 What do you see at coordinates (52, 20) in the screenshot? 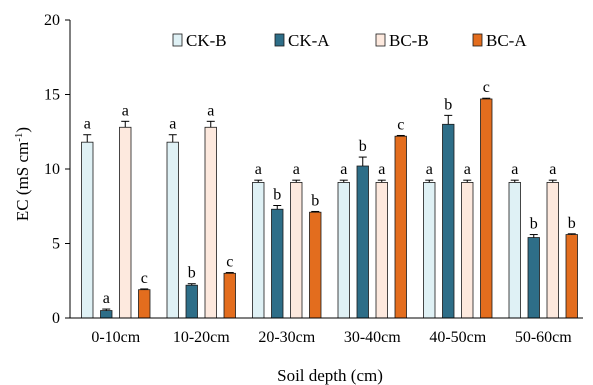
I see `y-tick-label: 20` at bounding box center [52, 20].